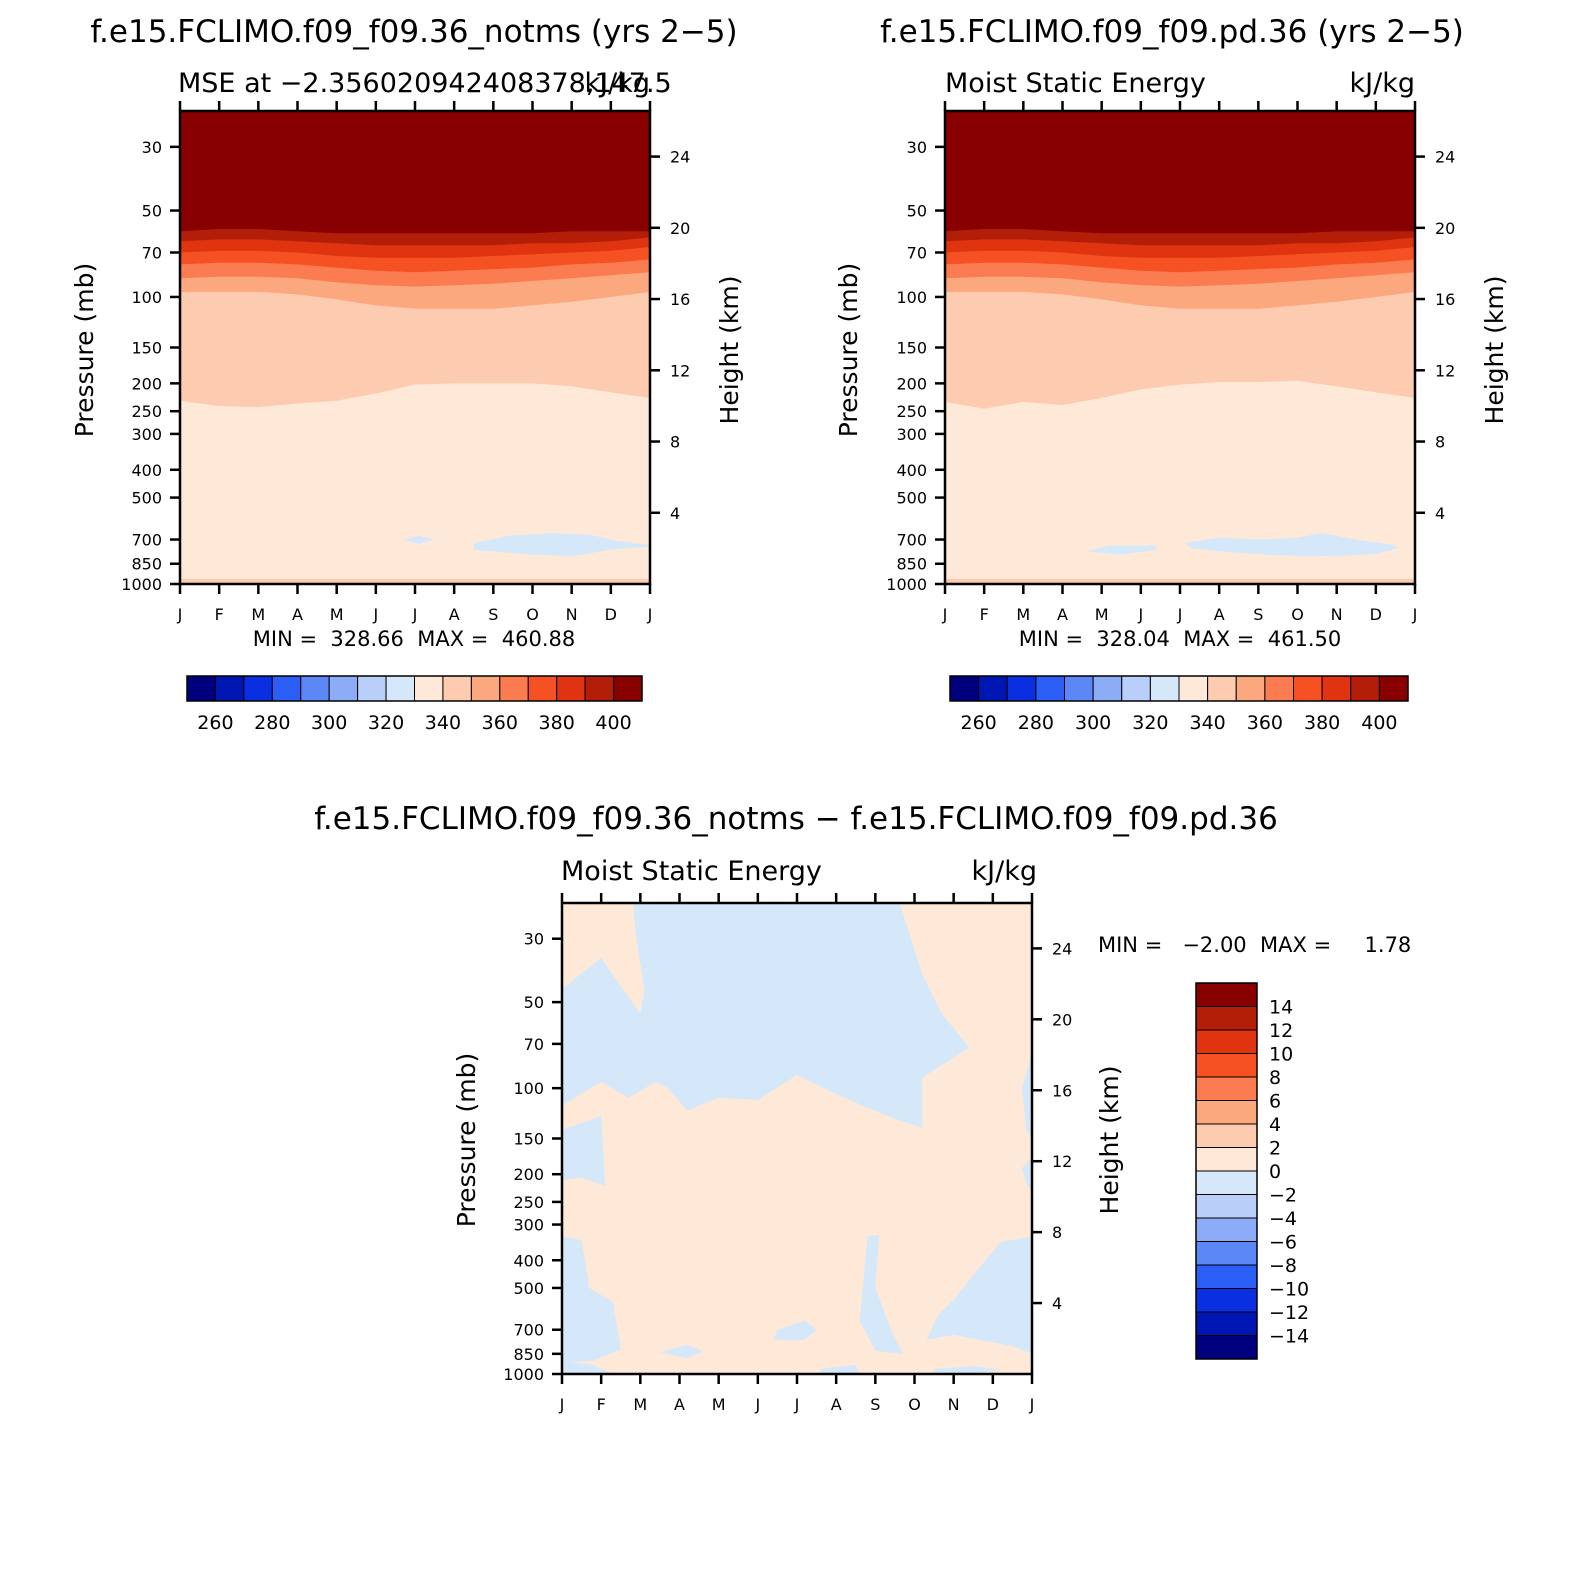 This screenshot has width=1580, height=1580. What do you see at coordinates (152, 252) in the screenshot?
I see `y-tick-label: 70` at bounding box center [152, 252].